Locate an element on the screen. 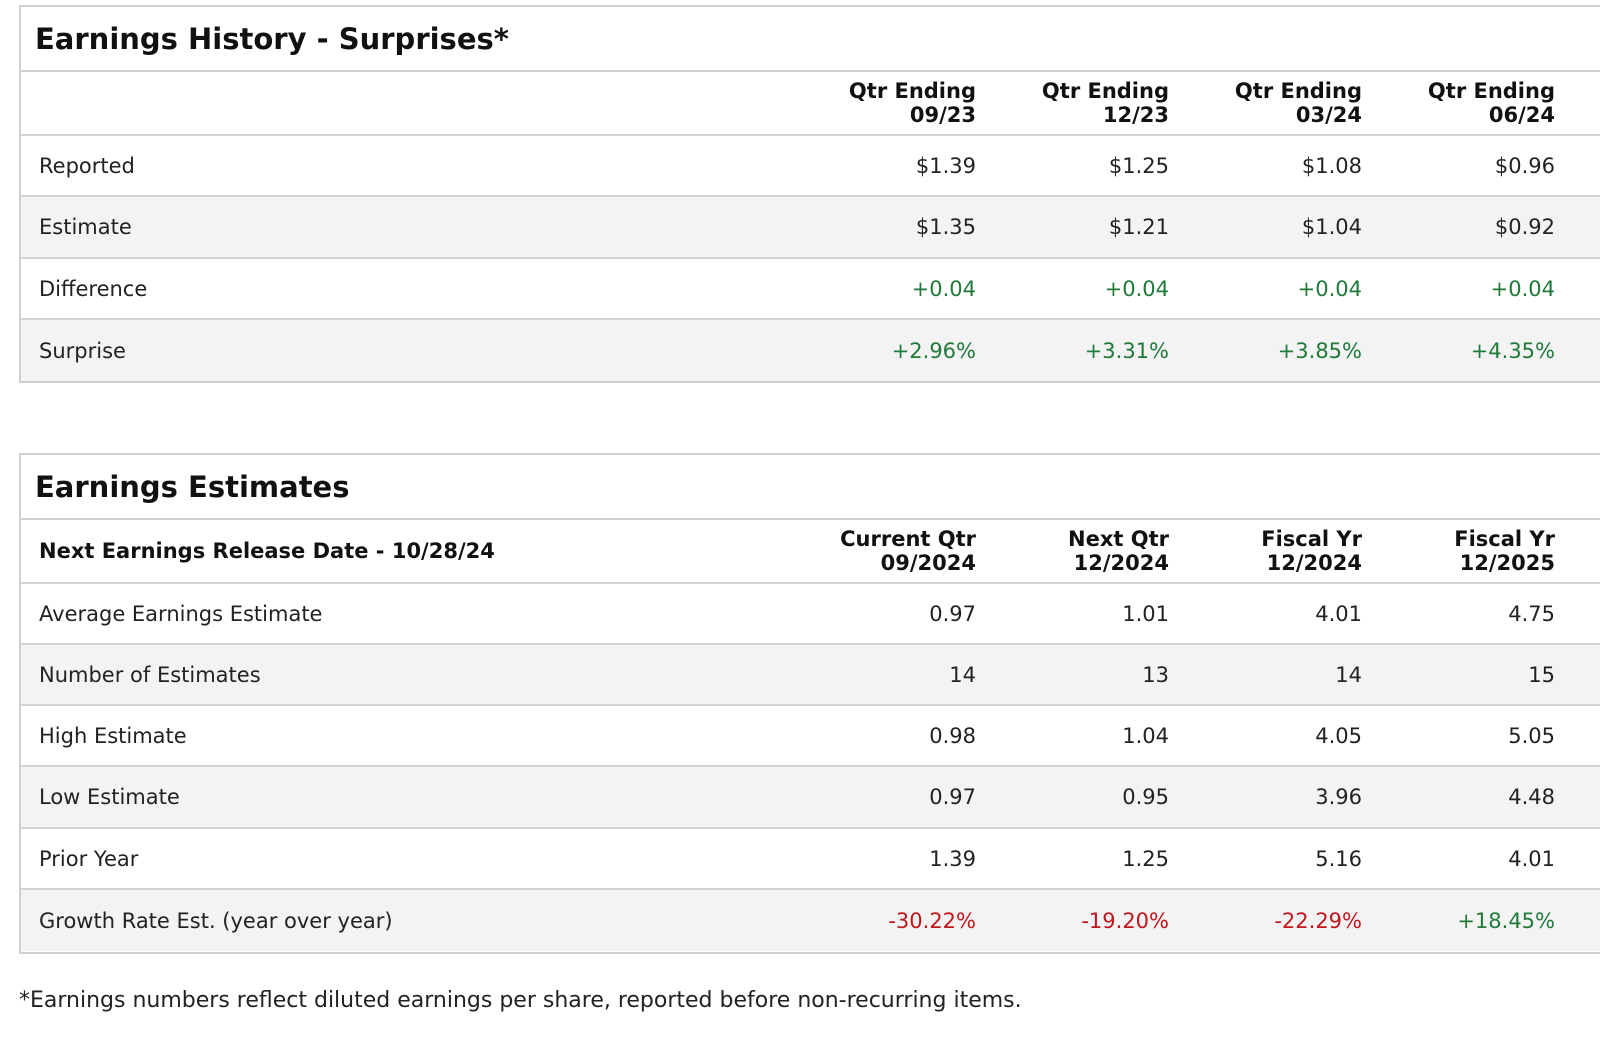  earnings-estimates-title: Earnings Estimates is located at coordinates (810, 487).